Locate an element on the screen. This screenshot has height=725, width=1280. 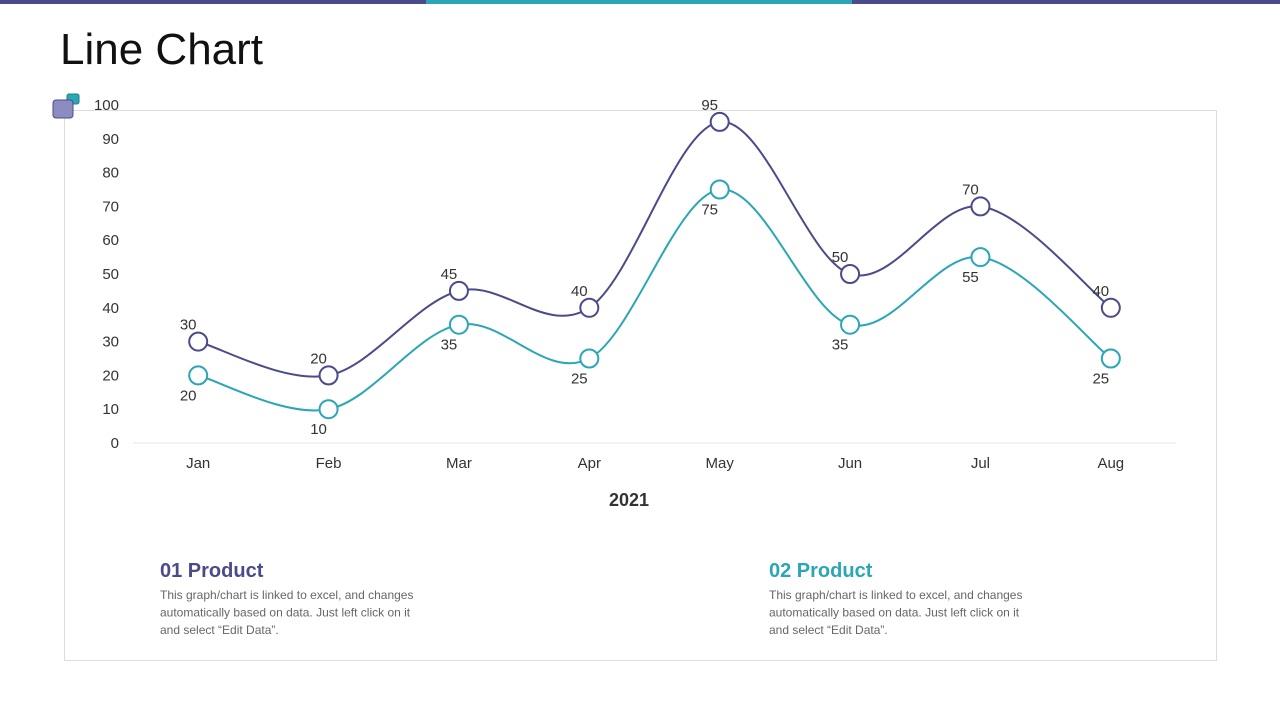
slide-title: Line Chart is located at coordinates (161, 49).